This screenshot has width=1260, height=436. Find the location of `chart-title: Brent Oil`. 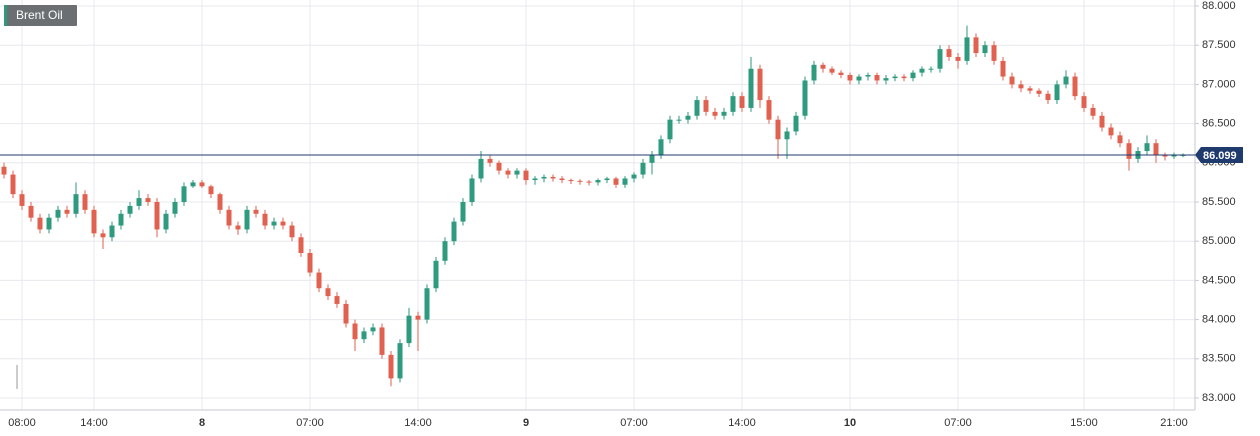

chart-title: Brent Oil is located at coordinates (39, 15).